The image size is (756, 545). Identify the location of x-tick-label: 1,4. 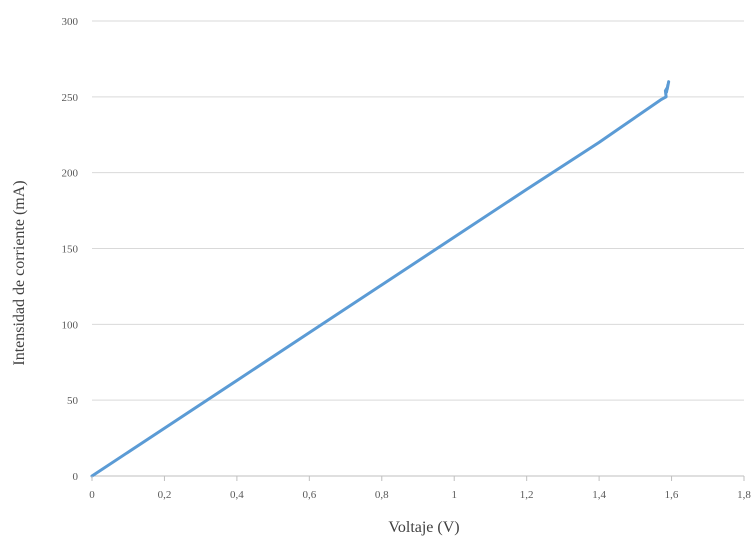
(599, 495).